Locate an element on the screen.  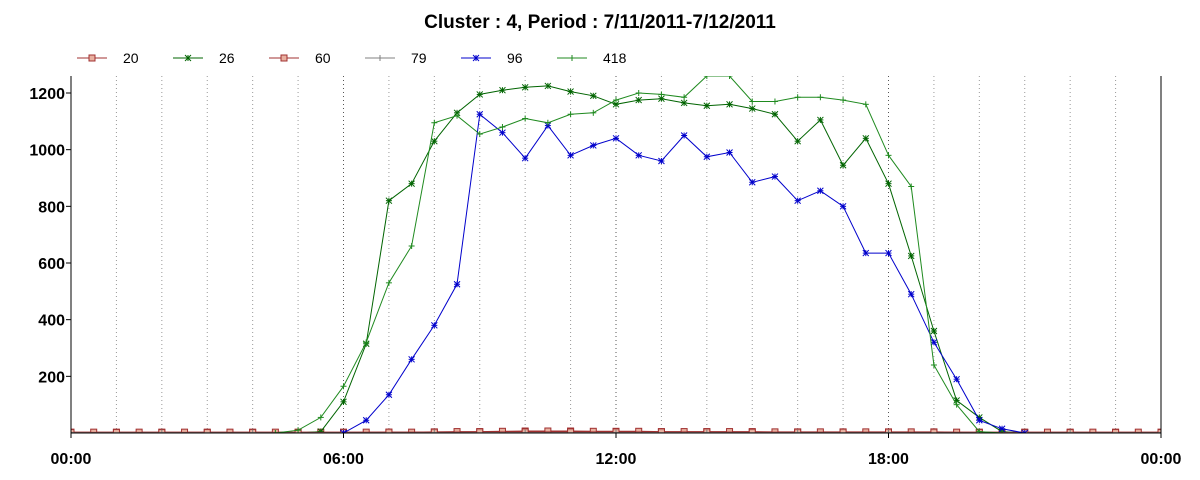
legend-label: 26 is located at coordinates (227, 58).